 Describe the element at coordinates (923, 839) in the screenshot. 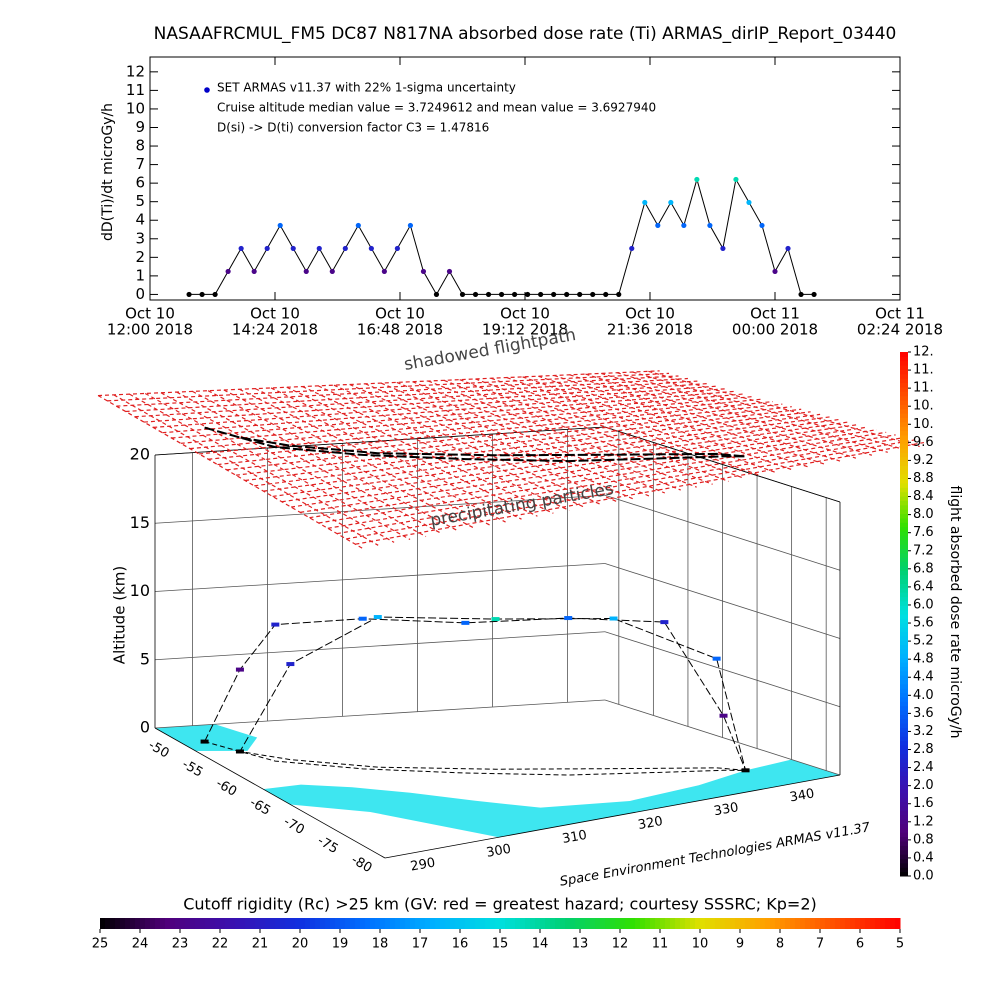

I see `colorbar-tick-label: 0.8` at that location.